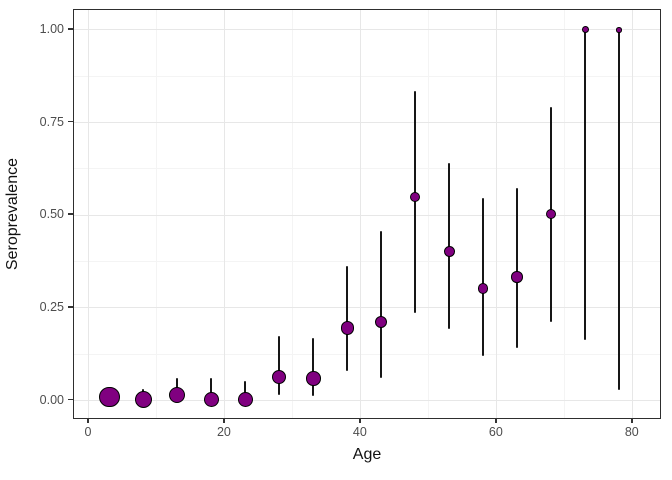 The width and height of the screenshot is (672, 480). What do you see at coordinates (51, 28) in the screenshot?
I see `y-tick-label: 1.00` at bounding box center [51, 28].